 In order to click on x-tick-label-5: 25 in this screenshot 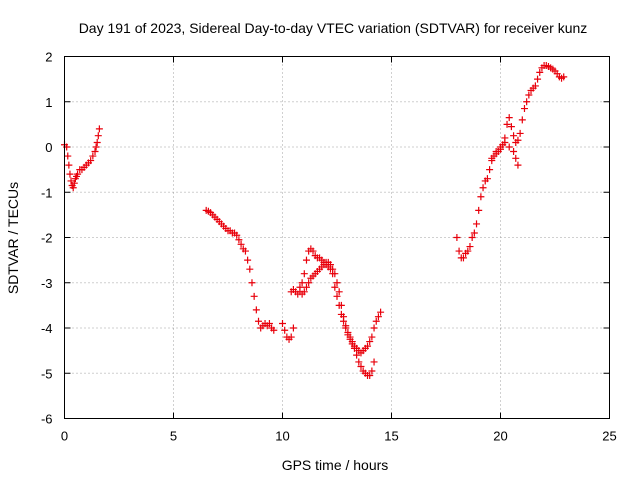, I will do `click(609, 436)`.